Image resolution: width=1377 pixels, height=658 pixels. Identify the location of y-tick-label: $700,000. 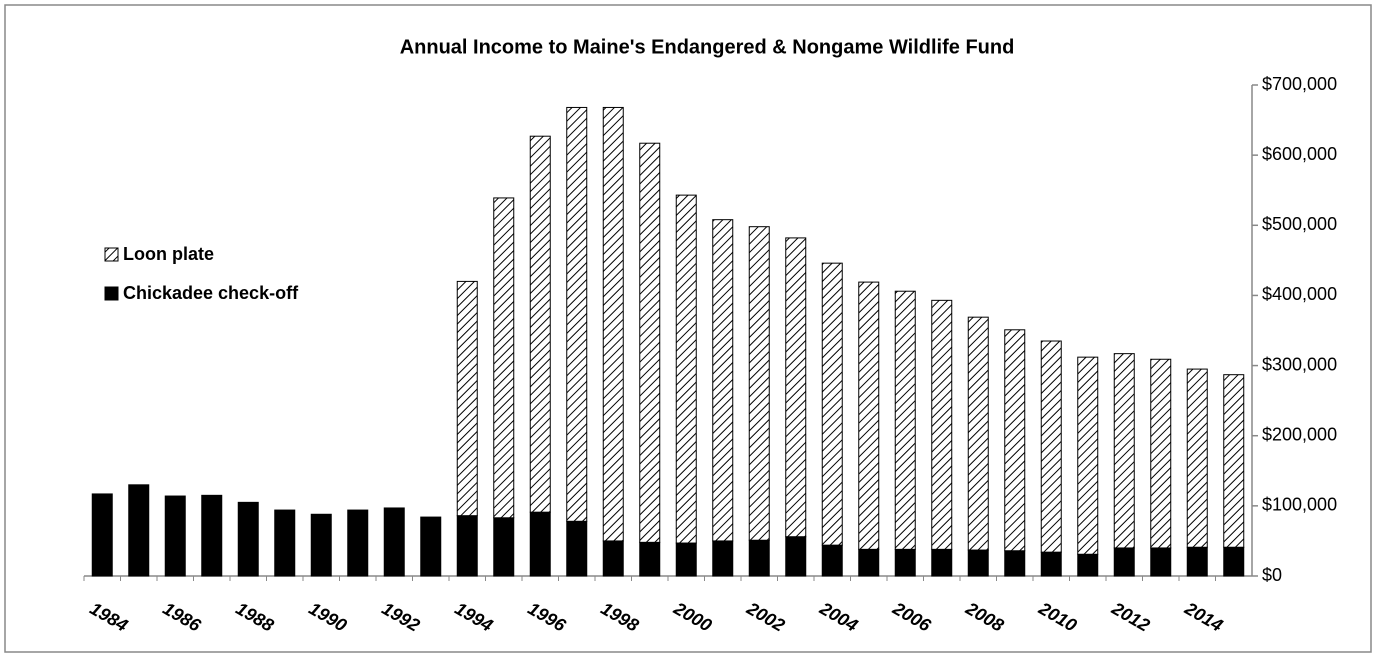
(1299, 84).